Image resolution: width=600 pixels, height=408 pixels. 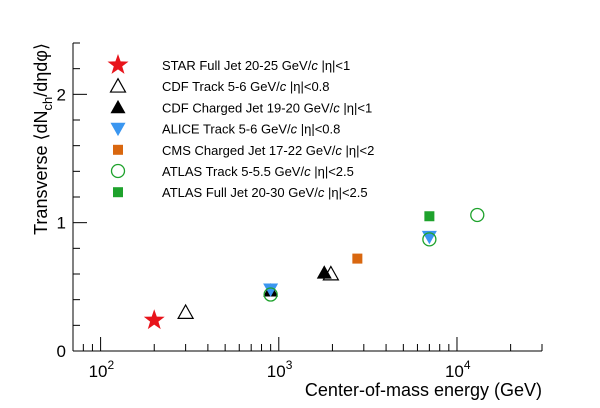 I want to click on data-point-s2, so click(x=324, y=272).